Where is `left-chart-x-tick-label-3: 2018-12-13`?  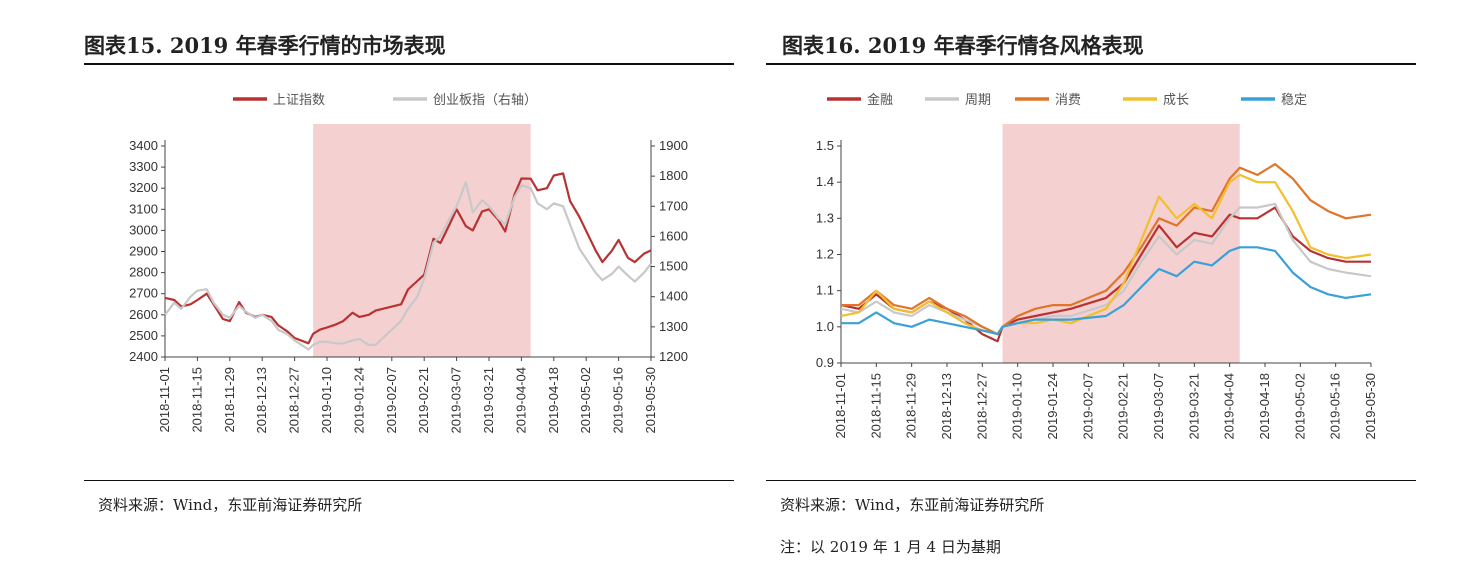 left-chart-x-tick-label-3: 2018-12-13 is located at coordinates (261, 400).